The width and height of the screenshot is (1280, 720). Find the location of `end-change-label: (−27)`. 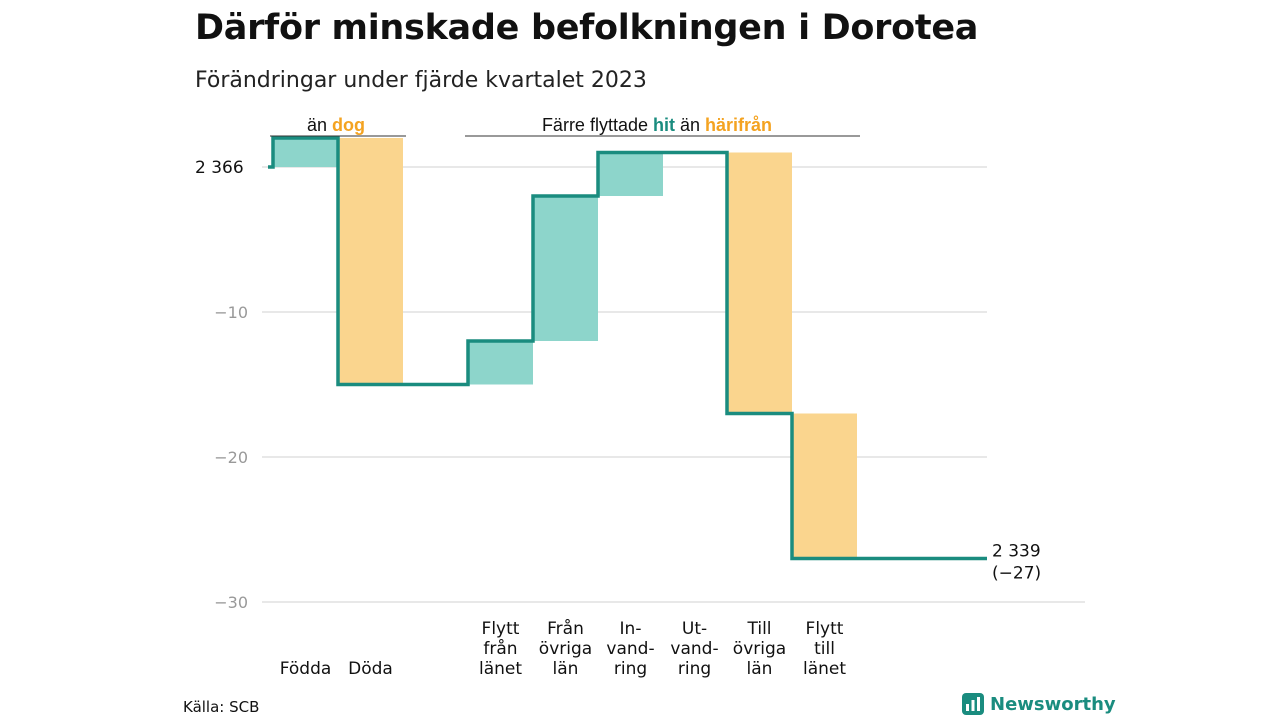

end-change-label: (−27) is located at coordinates (1016, 574).